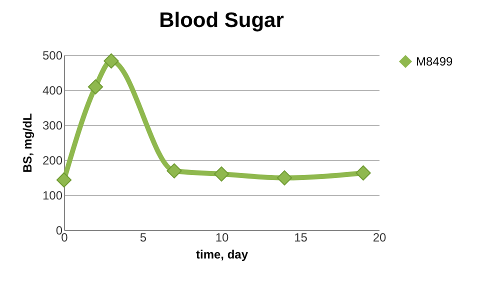 The height and width of the screenshot is (299, 500). I want to click on y-tick-label: 100, so click(52, 195).